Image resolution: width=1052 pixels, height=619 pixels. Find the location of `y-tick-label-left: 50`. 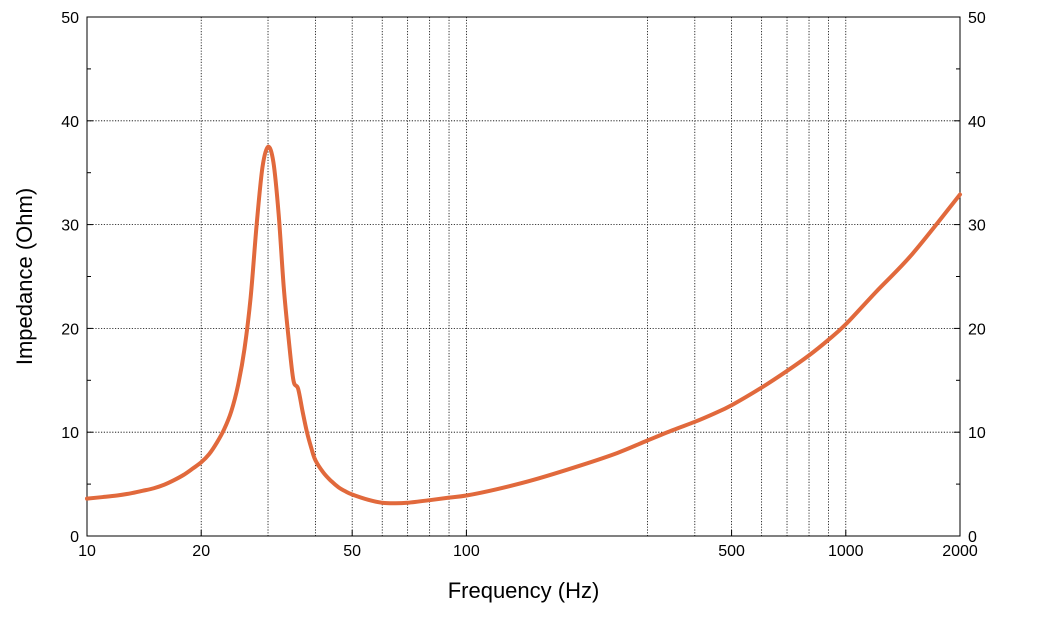

y-tick-label-left: 50 is located at coordinates (70, 18).